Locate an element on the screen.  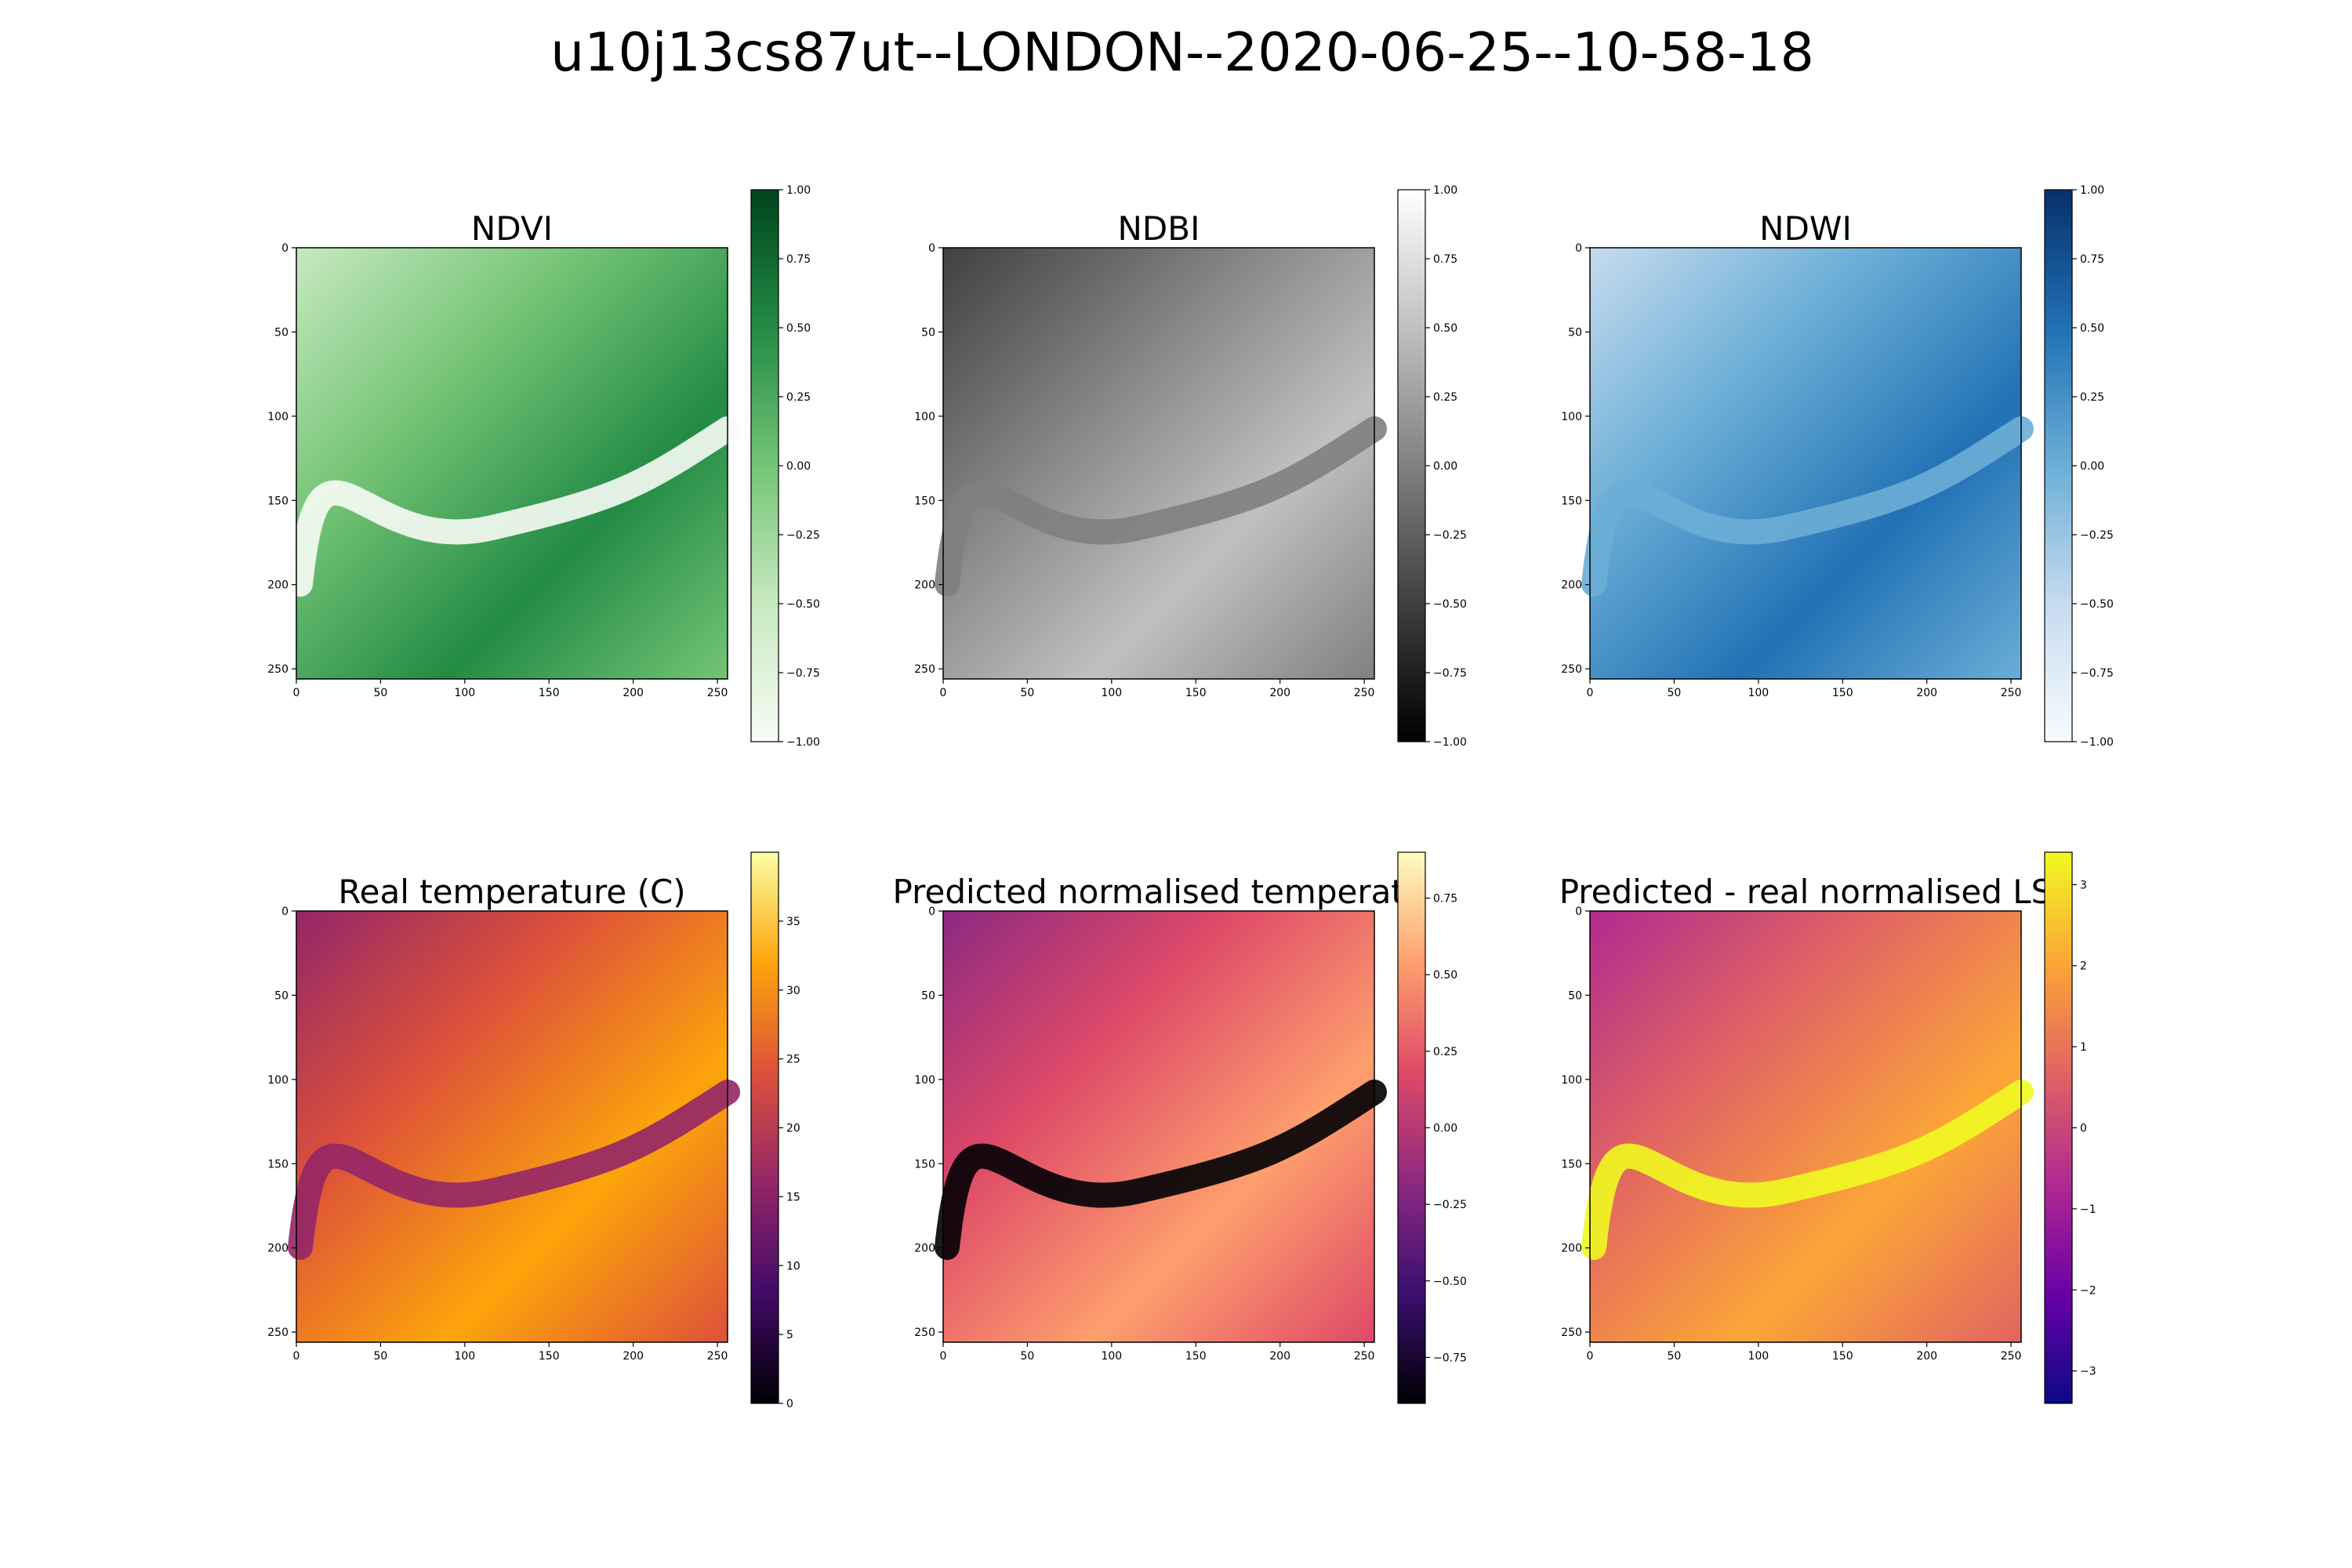
colorbar-tick-label: −3 is located at coordinates (2088, 1372).